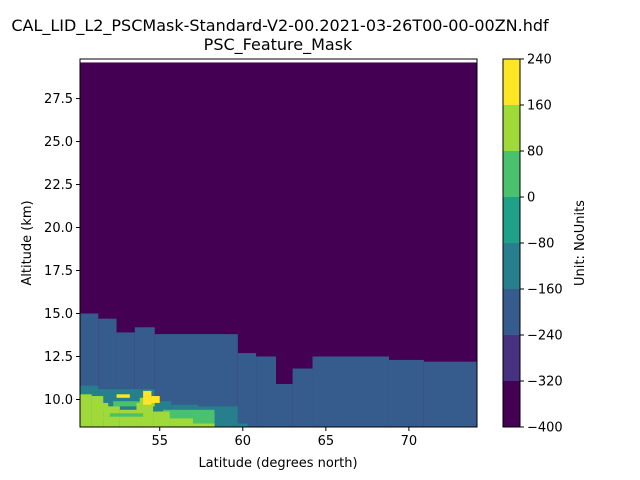  Describe the element at coordinates (58, 99) in the screenshot. I see `y-tick-label: 27.5` at that location.